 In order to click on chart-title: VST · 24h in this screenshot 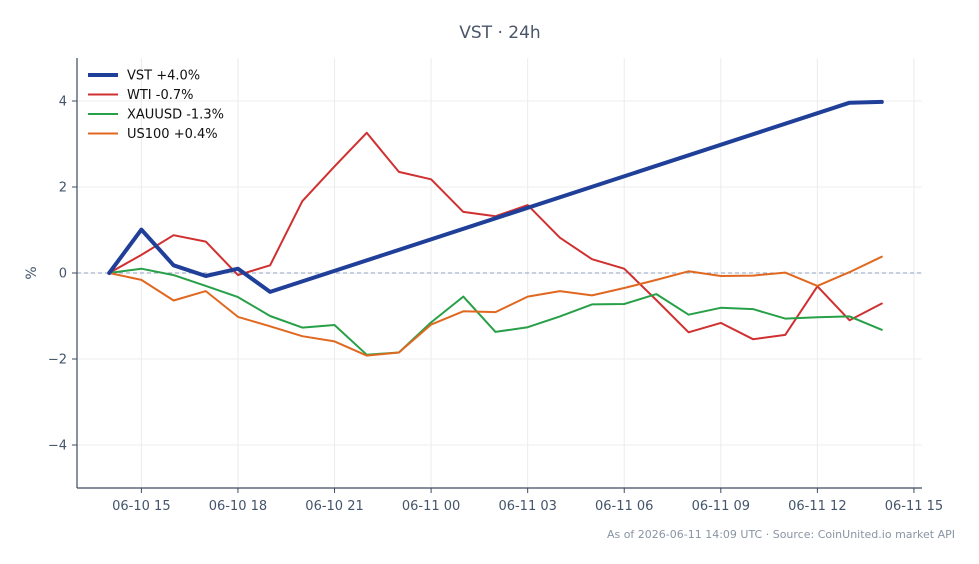, I will do `click(499, 33)`.